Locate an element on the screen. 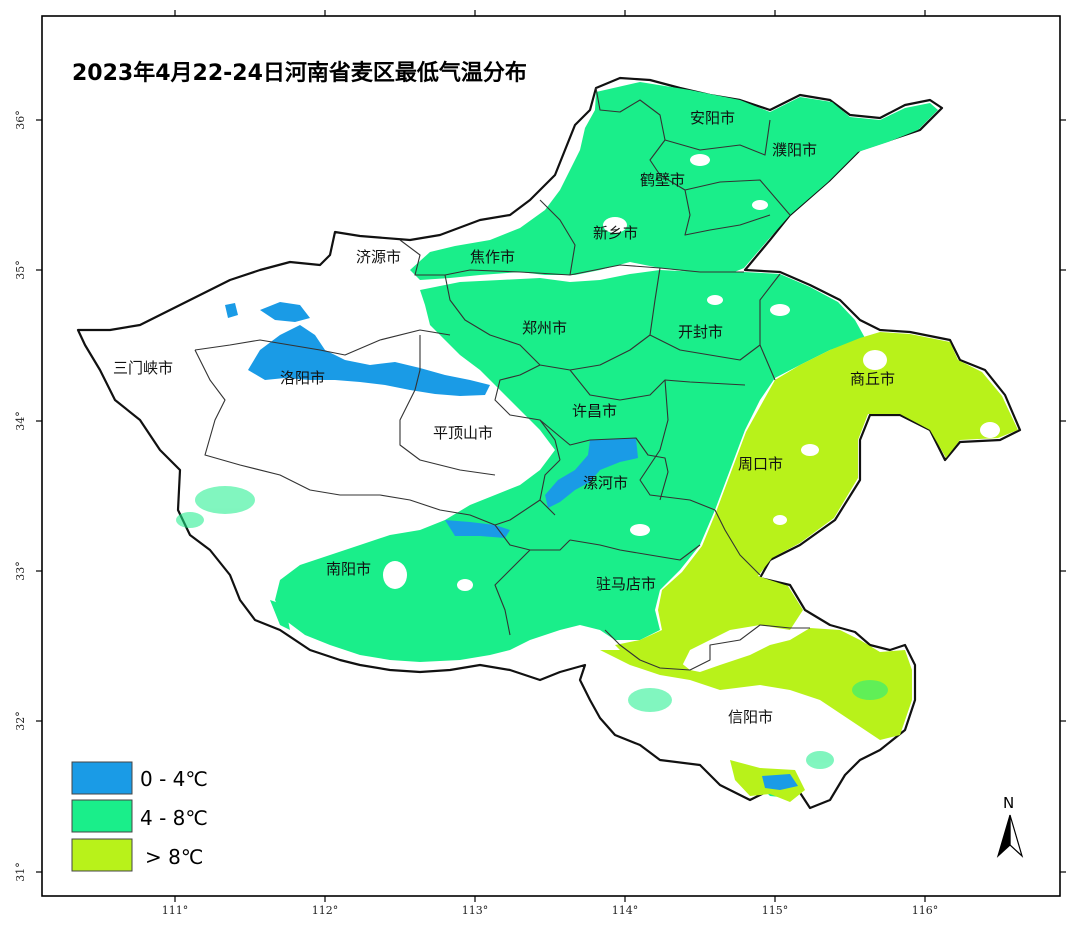  x-tick-label: 114° is located at coordinates (625, 910).